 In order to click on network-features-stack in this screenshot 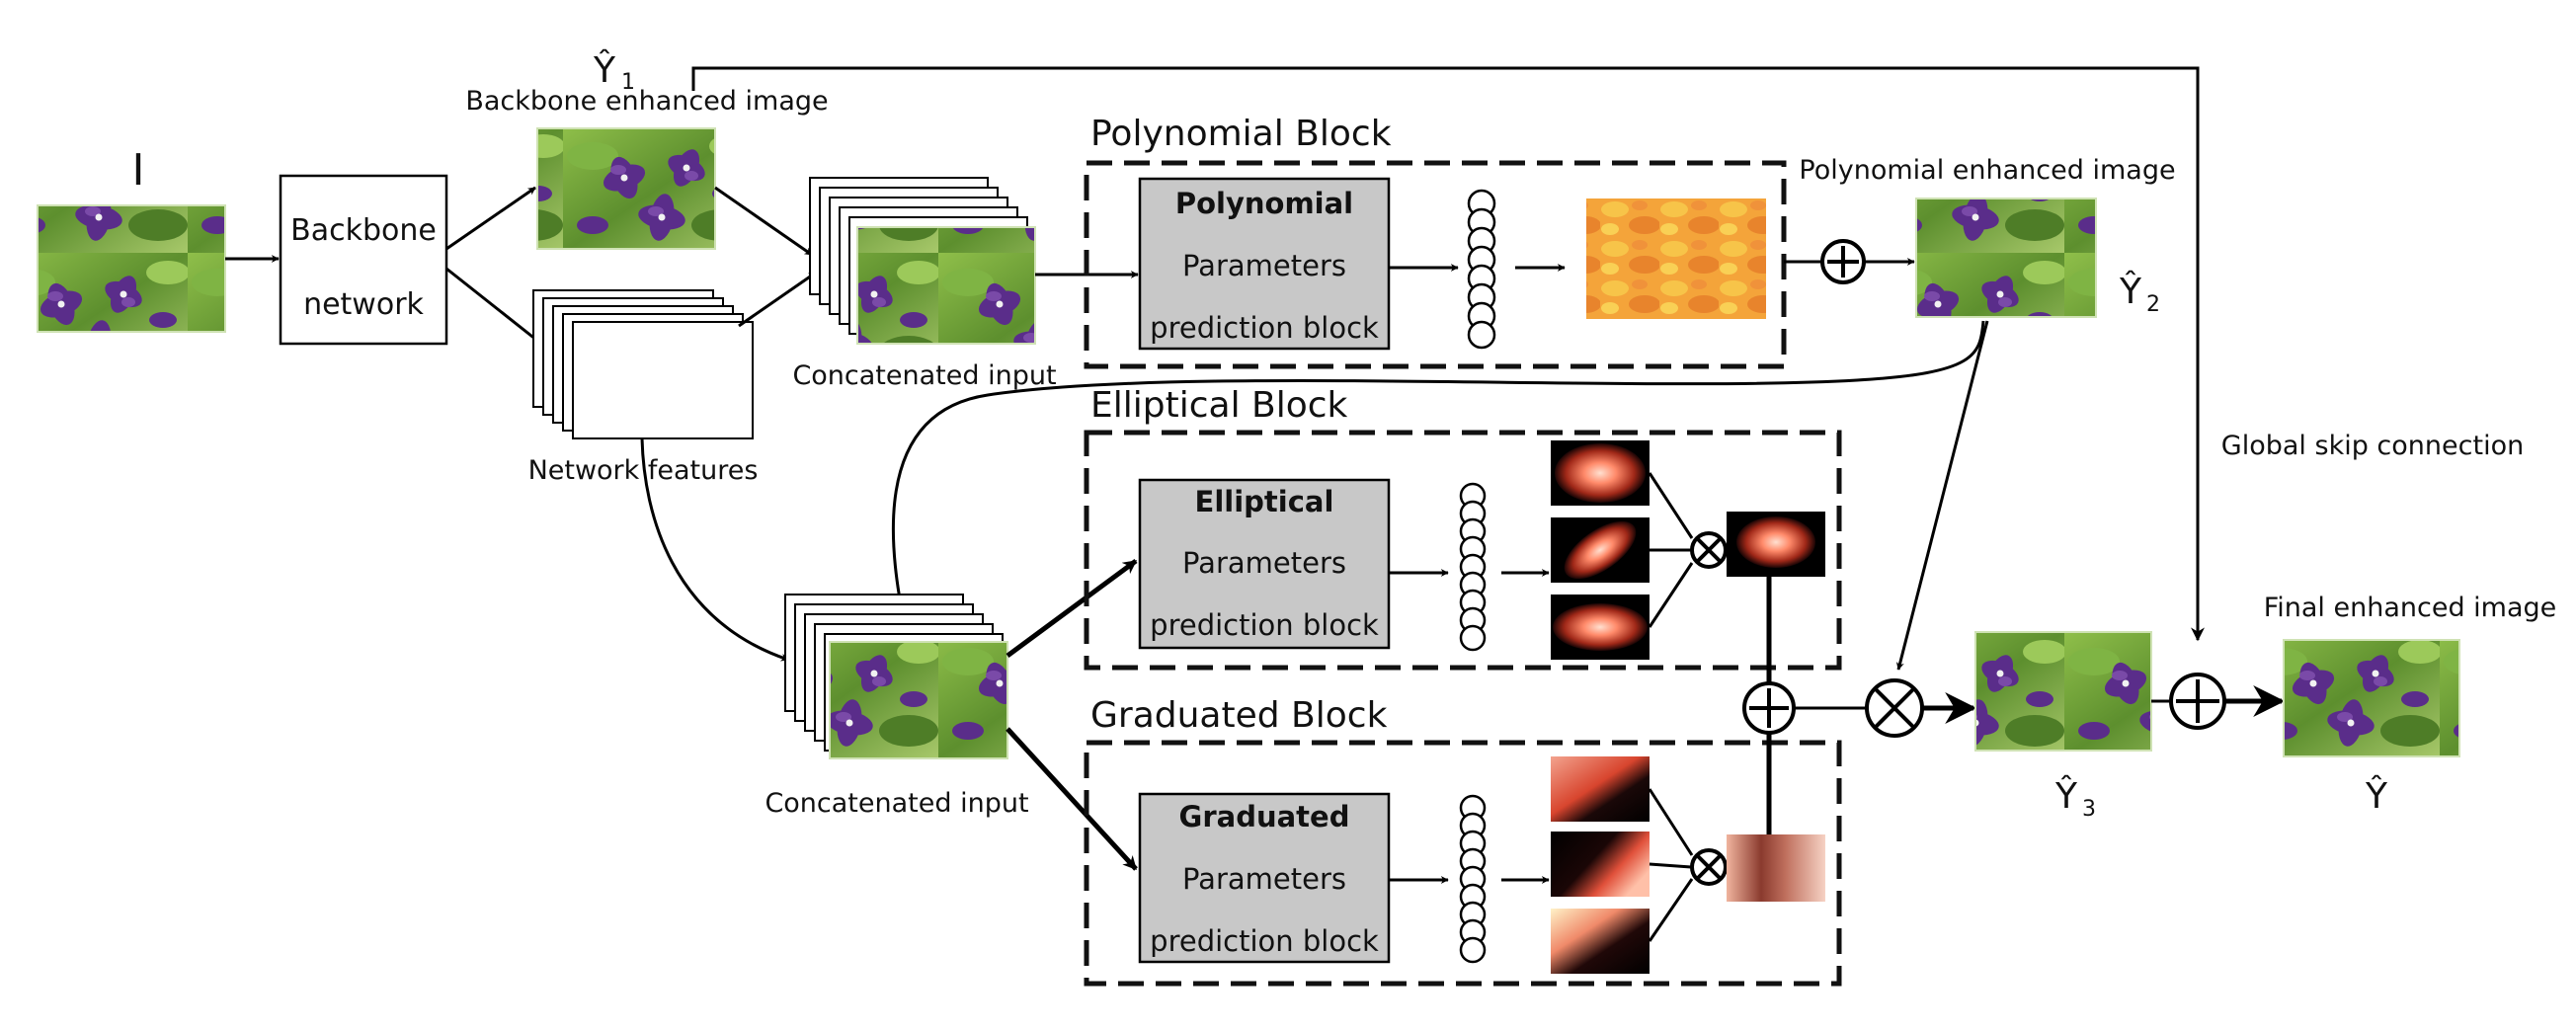, I will do `click(643, 364)`.